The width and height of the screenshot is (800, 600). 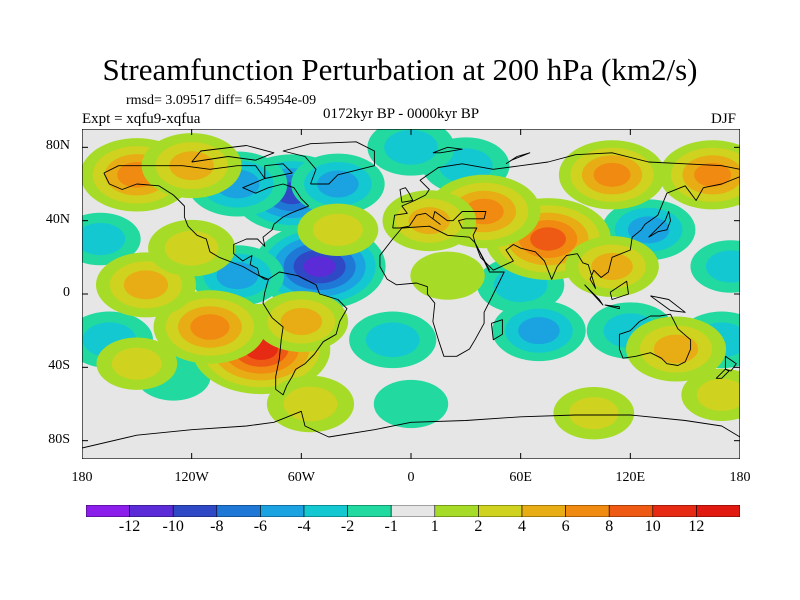 I want to click on colorbar-label: -1, so click(x=391, y=526).